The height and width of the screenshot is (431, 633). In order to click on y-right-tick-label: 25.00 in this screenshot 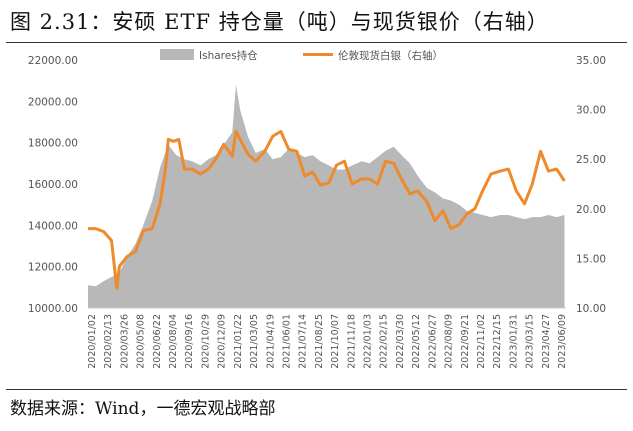, I will do `click(591, 160)`.